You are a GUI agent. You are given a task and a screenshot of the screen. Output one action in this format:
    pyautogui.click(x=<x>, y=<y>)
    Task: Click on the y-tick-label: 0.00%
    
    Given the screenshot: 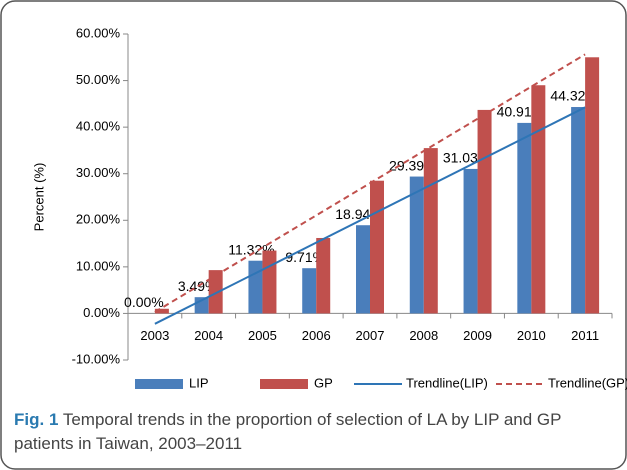 What is the action you would take?
    pyautogui.click(x=101, y=312)
    